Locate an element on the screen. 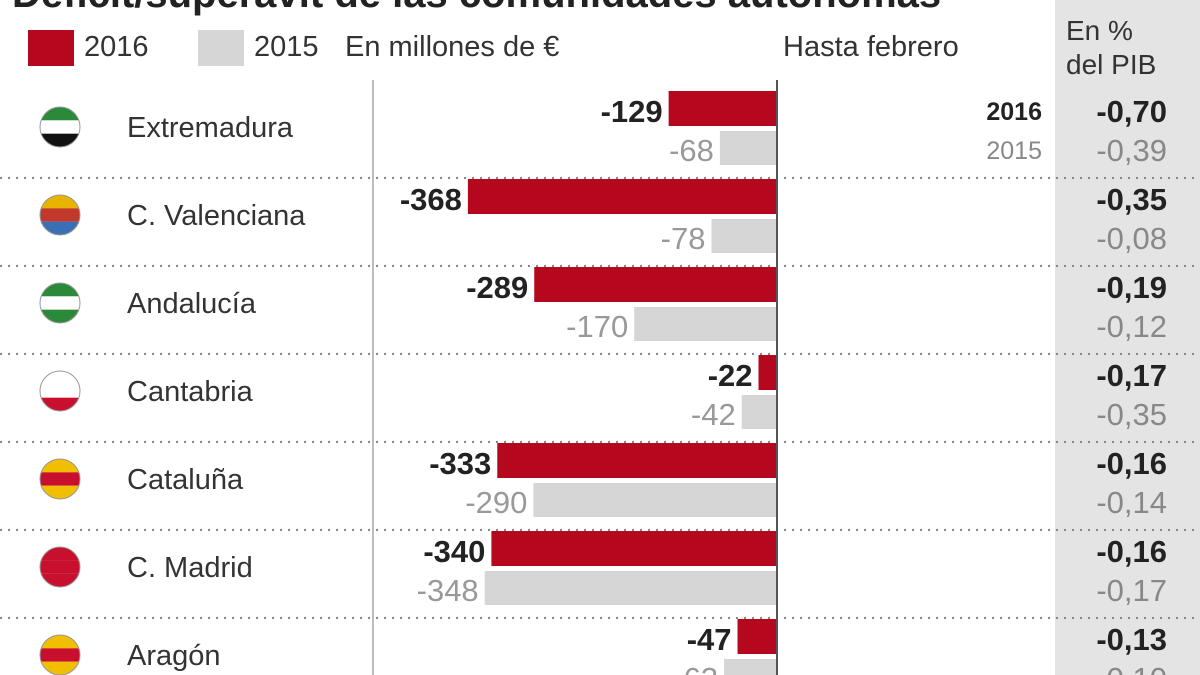  region-label: Cataluña is located at coordinates (185, 480).